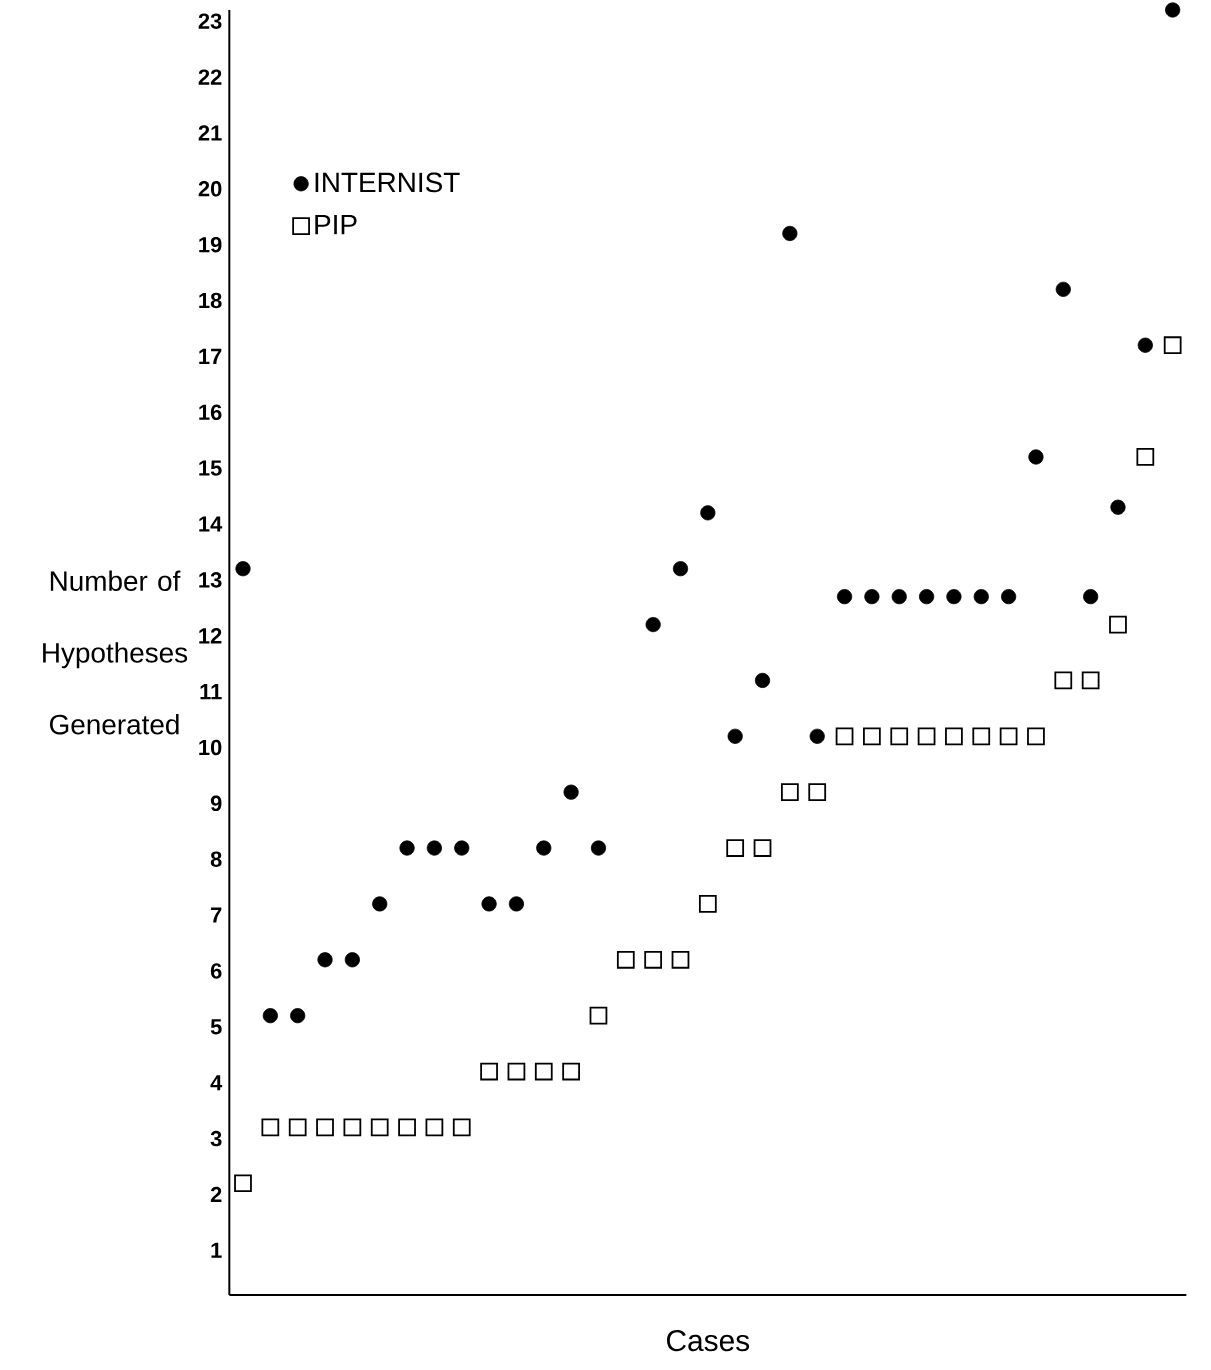 Image resolution: width=1211 pixels, height=1370 pixels. I want to click on y-tick-label: 20, so click(210, 189).